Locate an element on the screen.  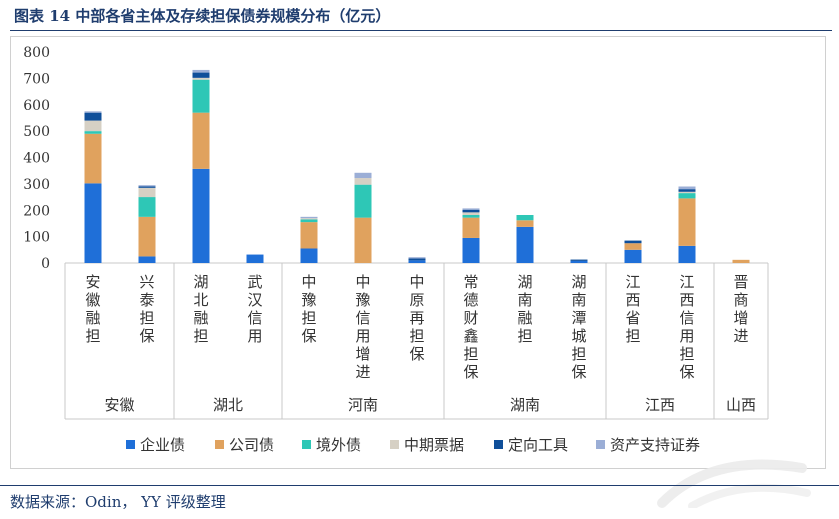
category-label: 中豫担保 is located at coordinates (308, 309).